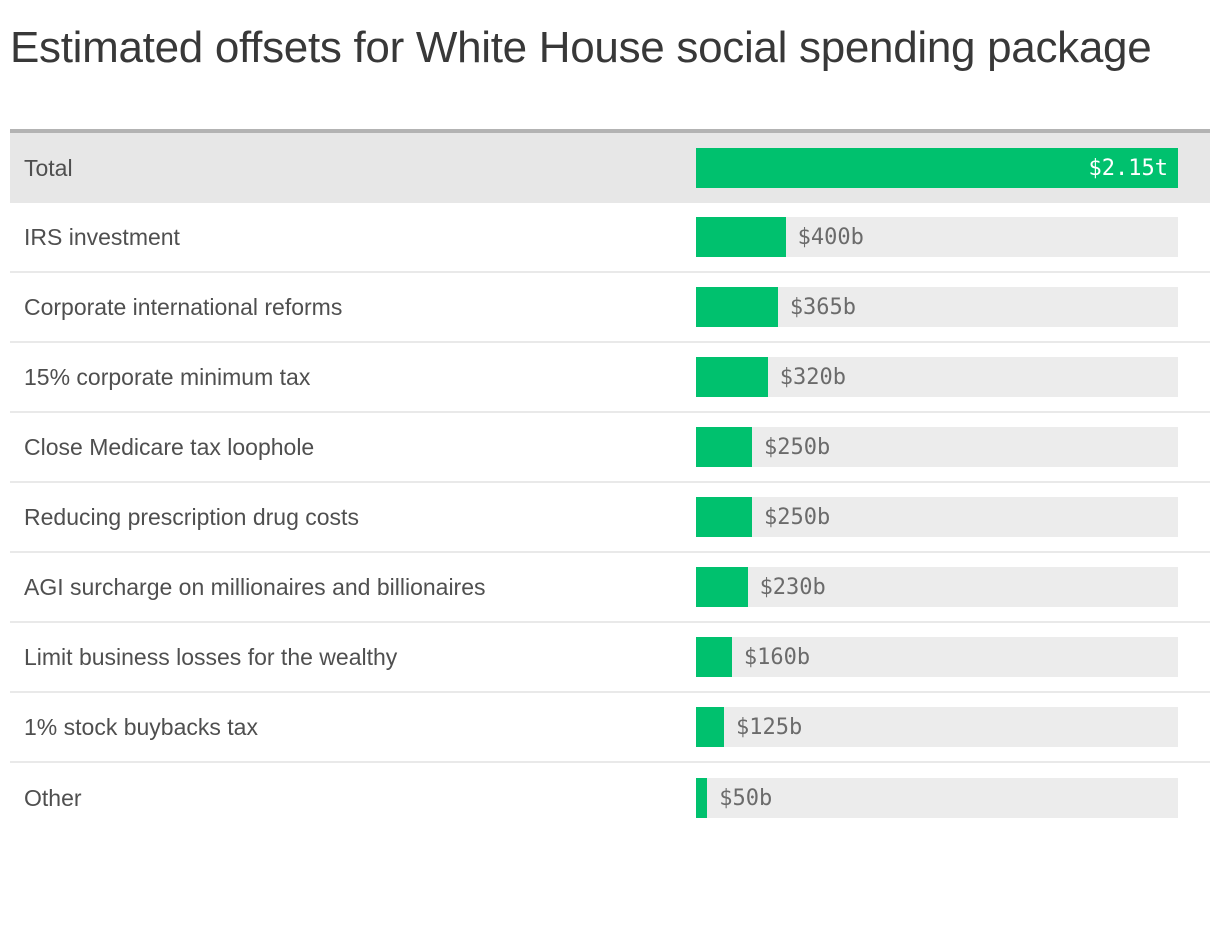 This screenshot has width=1220, height=946. I want to click on row-label: Close Medicare tax loophole, so click(169, 446).